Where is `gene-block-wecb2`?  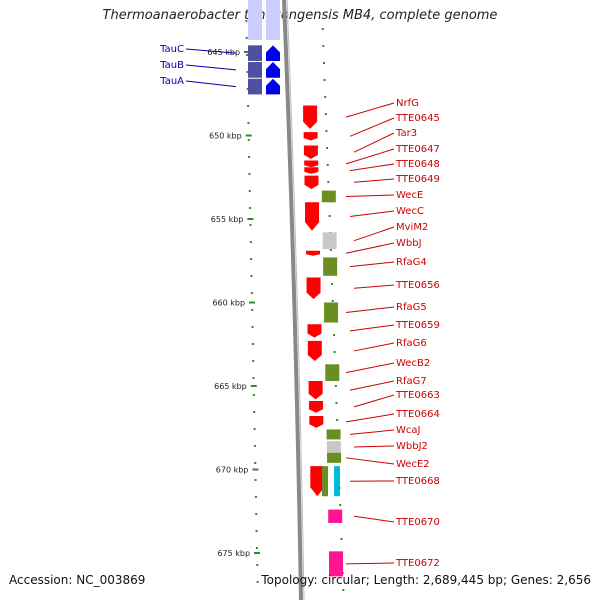 gene-block-wecb2 is located at coordinates (332, 372).